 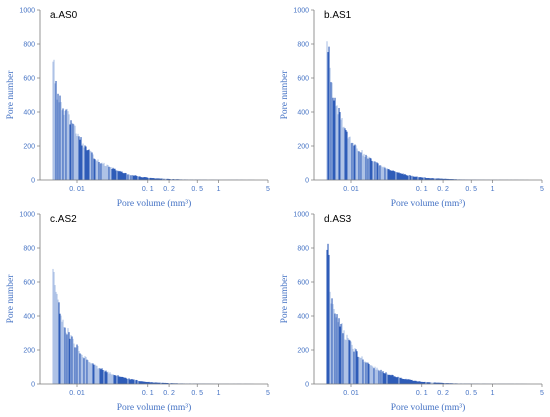 What do you see at coordinates (303, 79) in the screenshot?
I see `y-tick-label: 600` at bounding box center [303, 79].